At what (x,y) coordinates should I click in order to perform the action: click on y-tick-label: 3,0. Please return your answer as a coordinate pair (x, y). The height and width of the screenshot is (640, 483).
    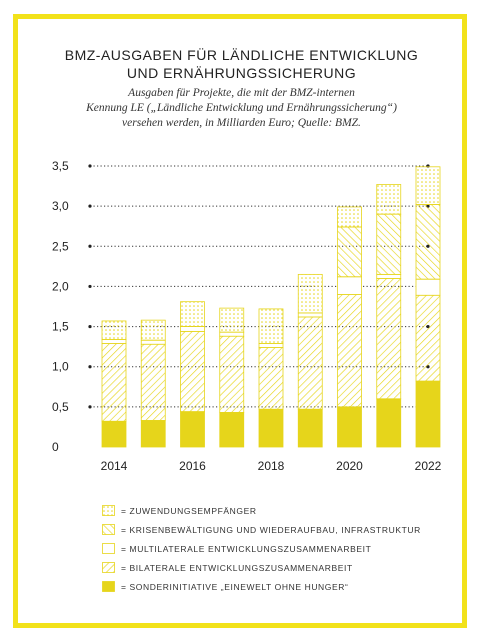
    Looking at the image, I should click on (60, 206).